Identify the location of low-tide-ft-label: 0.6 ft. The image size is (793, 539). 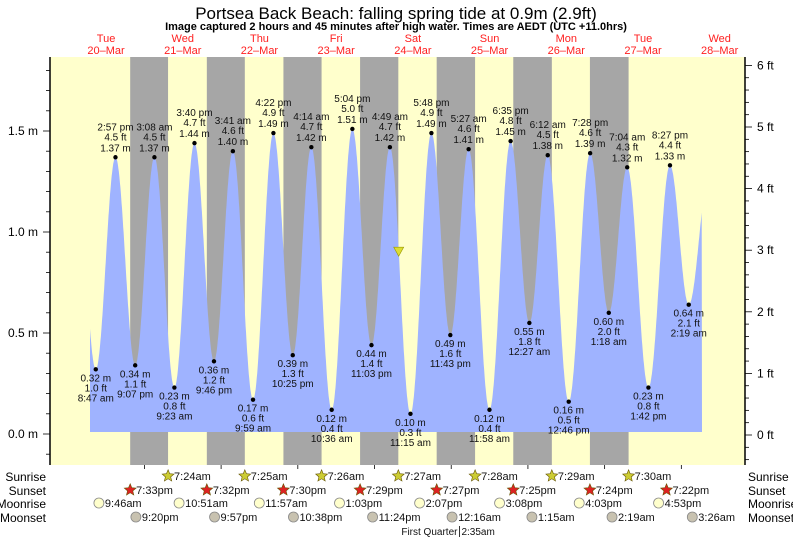
(253, 419).